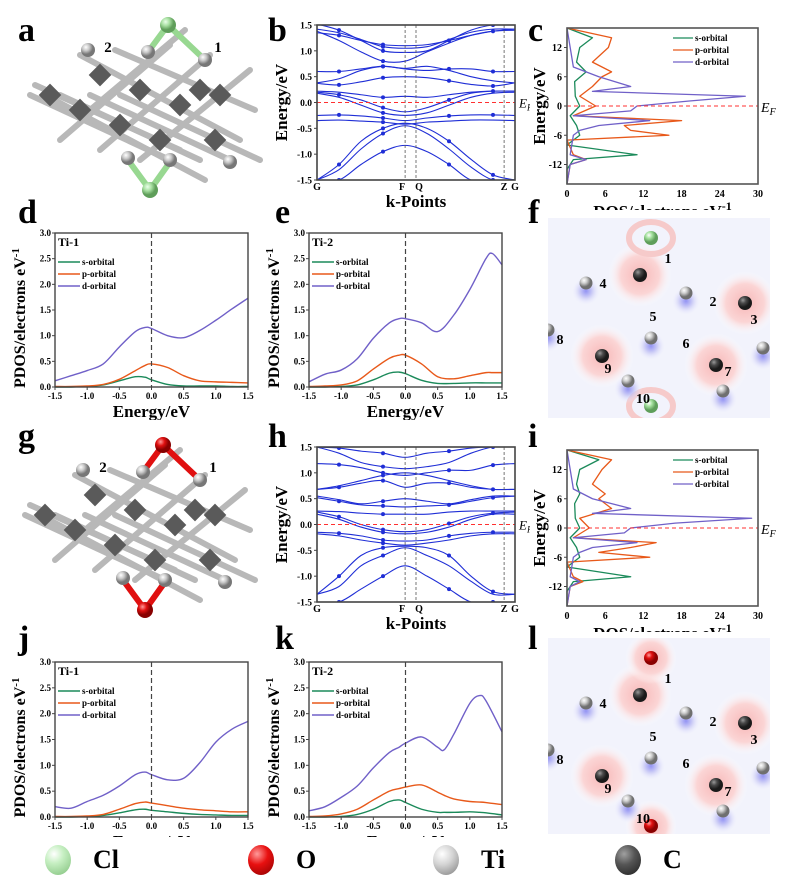 The height and width of the screenshot is (889, 790). What do you see at coordinates (306, 859) in the screenshot?
I see `legend-label-o: O` at bounding box center [306, 859].